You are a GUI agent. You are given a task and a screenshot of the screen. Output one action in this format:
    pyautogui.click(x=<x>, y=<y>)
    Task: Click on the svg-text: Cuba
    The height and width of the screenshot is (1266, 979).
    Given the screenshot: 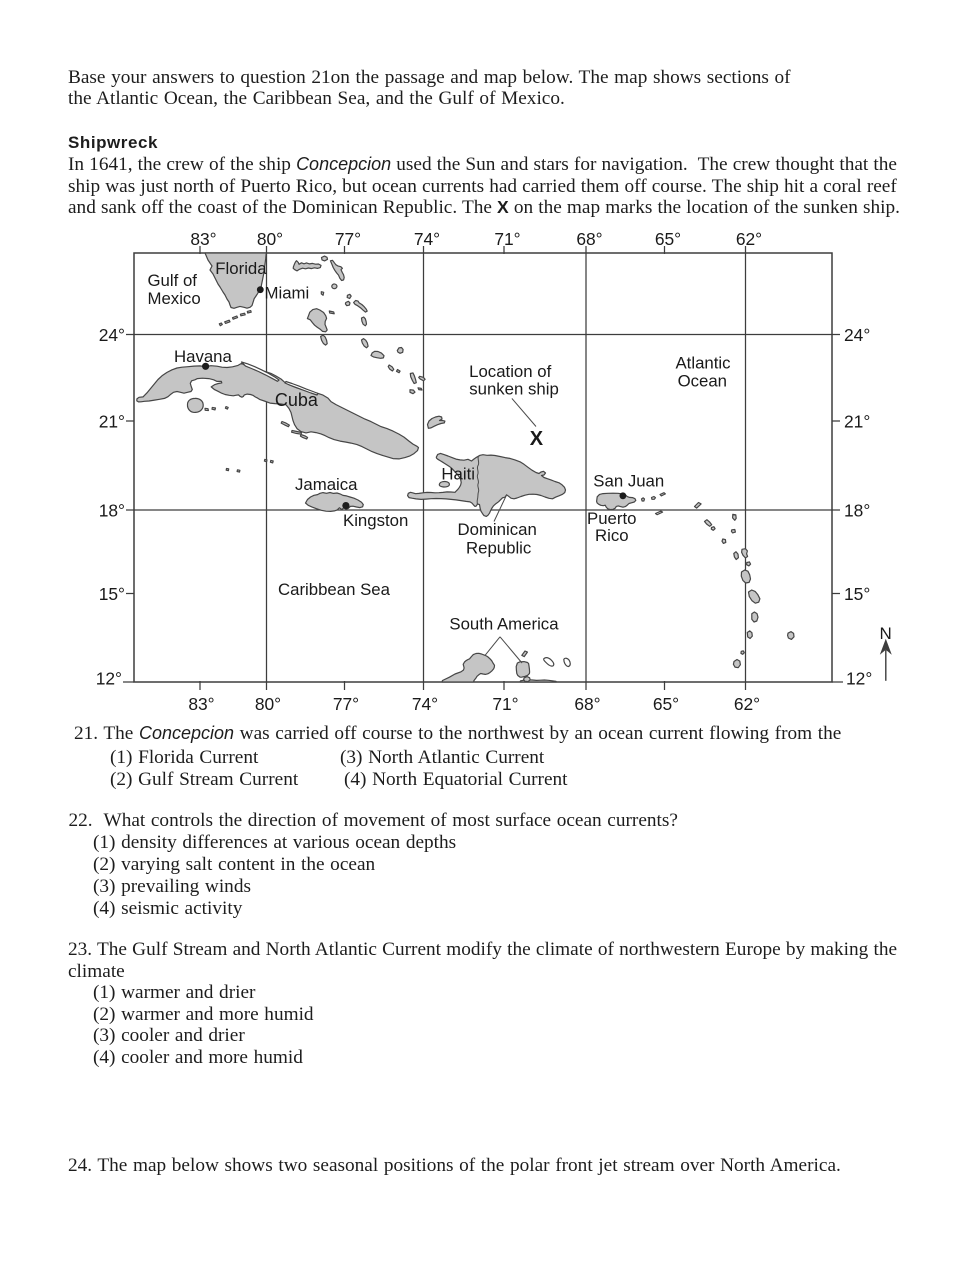 What is the action you would take?
    pyautogui.click(x=297, y=400)
    